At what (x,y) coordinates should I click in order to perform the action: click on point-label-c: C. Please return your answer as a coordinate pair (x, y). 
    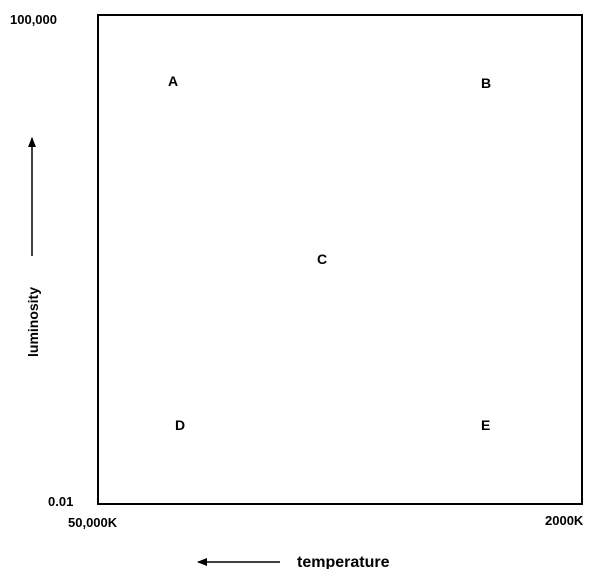
    Looking at the image, I should click on (322, 259).